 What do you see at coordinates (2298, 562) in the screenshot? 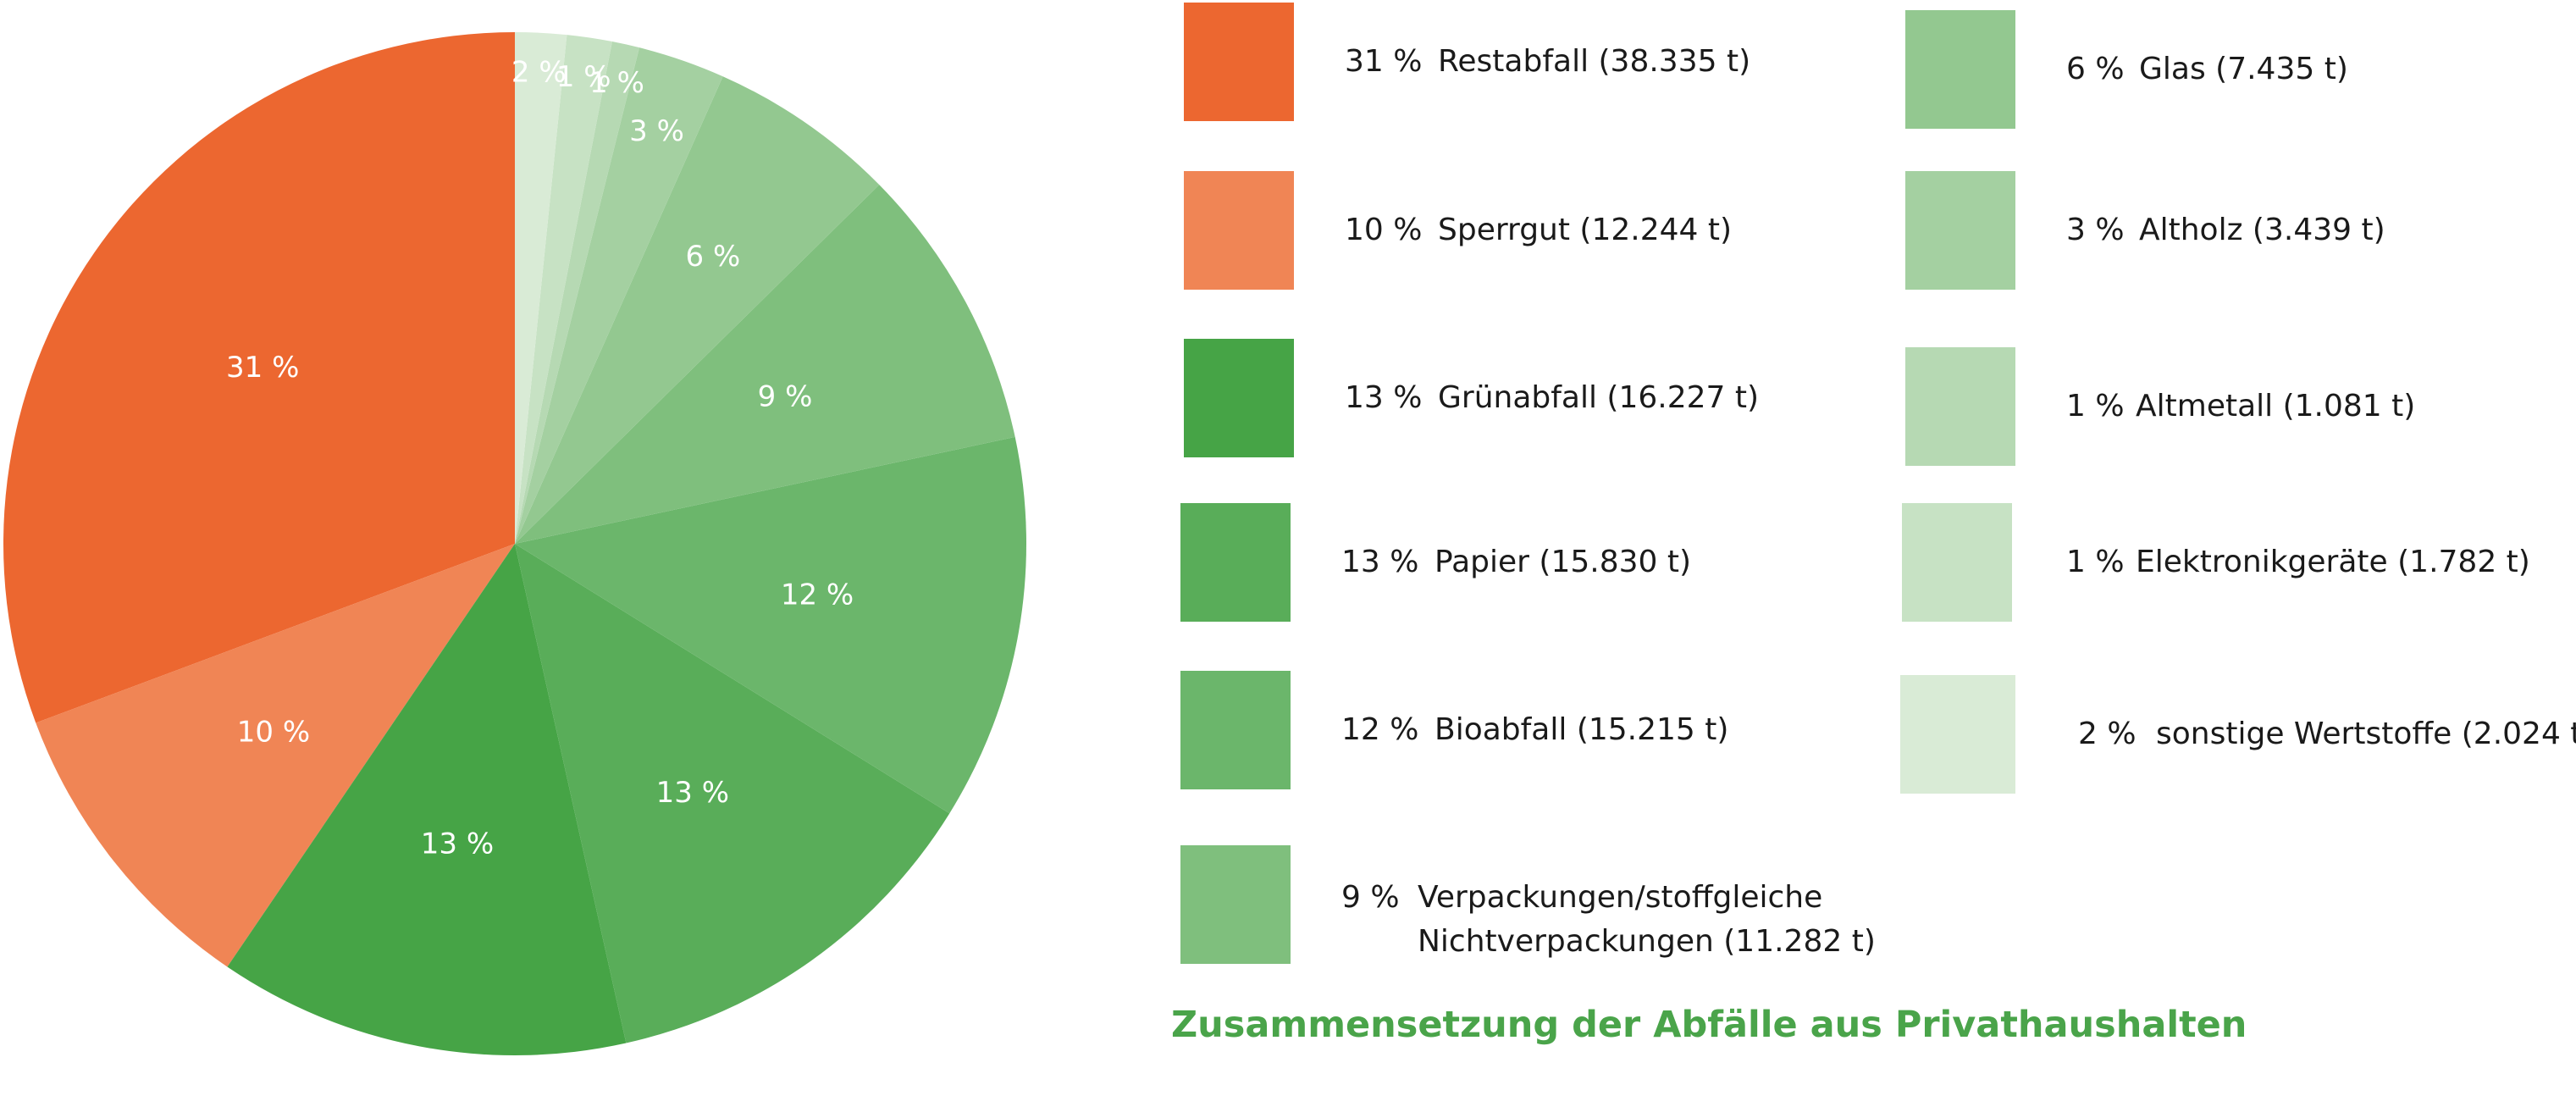
I see `legend-label: 1 % Elektronikgeräte (1.782 t)` at bounding box center [2298, 562].